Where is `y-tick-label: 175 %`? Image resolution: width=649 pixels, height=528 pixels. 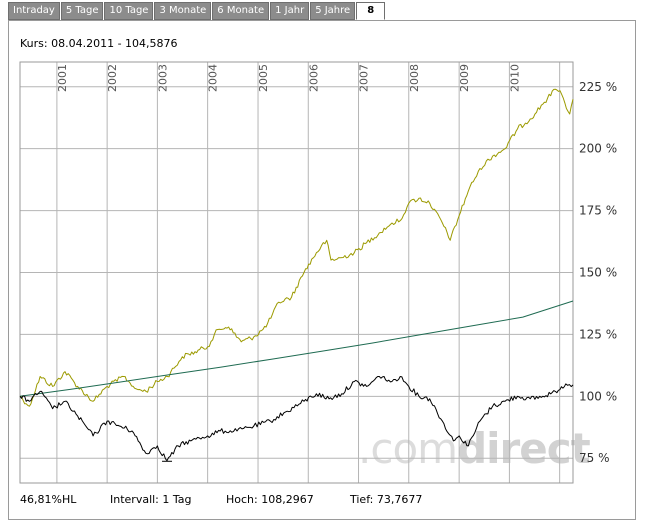
y-tick-label: 175 % is located at coordinates (598, 211).